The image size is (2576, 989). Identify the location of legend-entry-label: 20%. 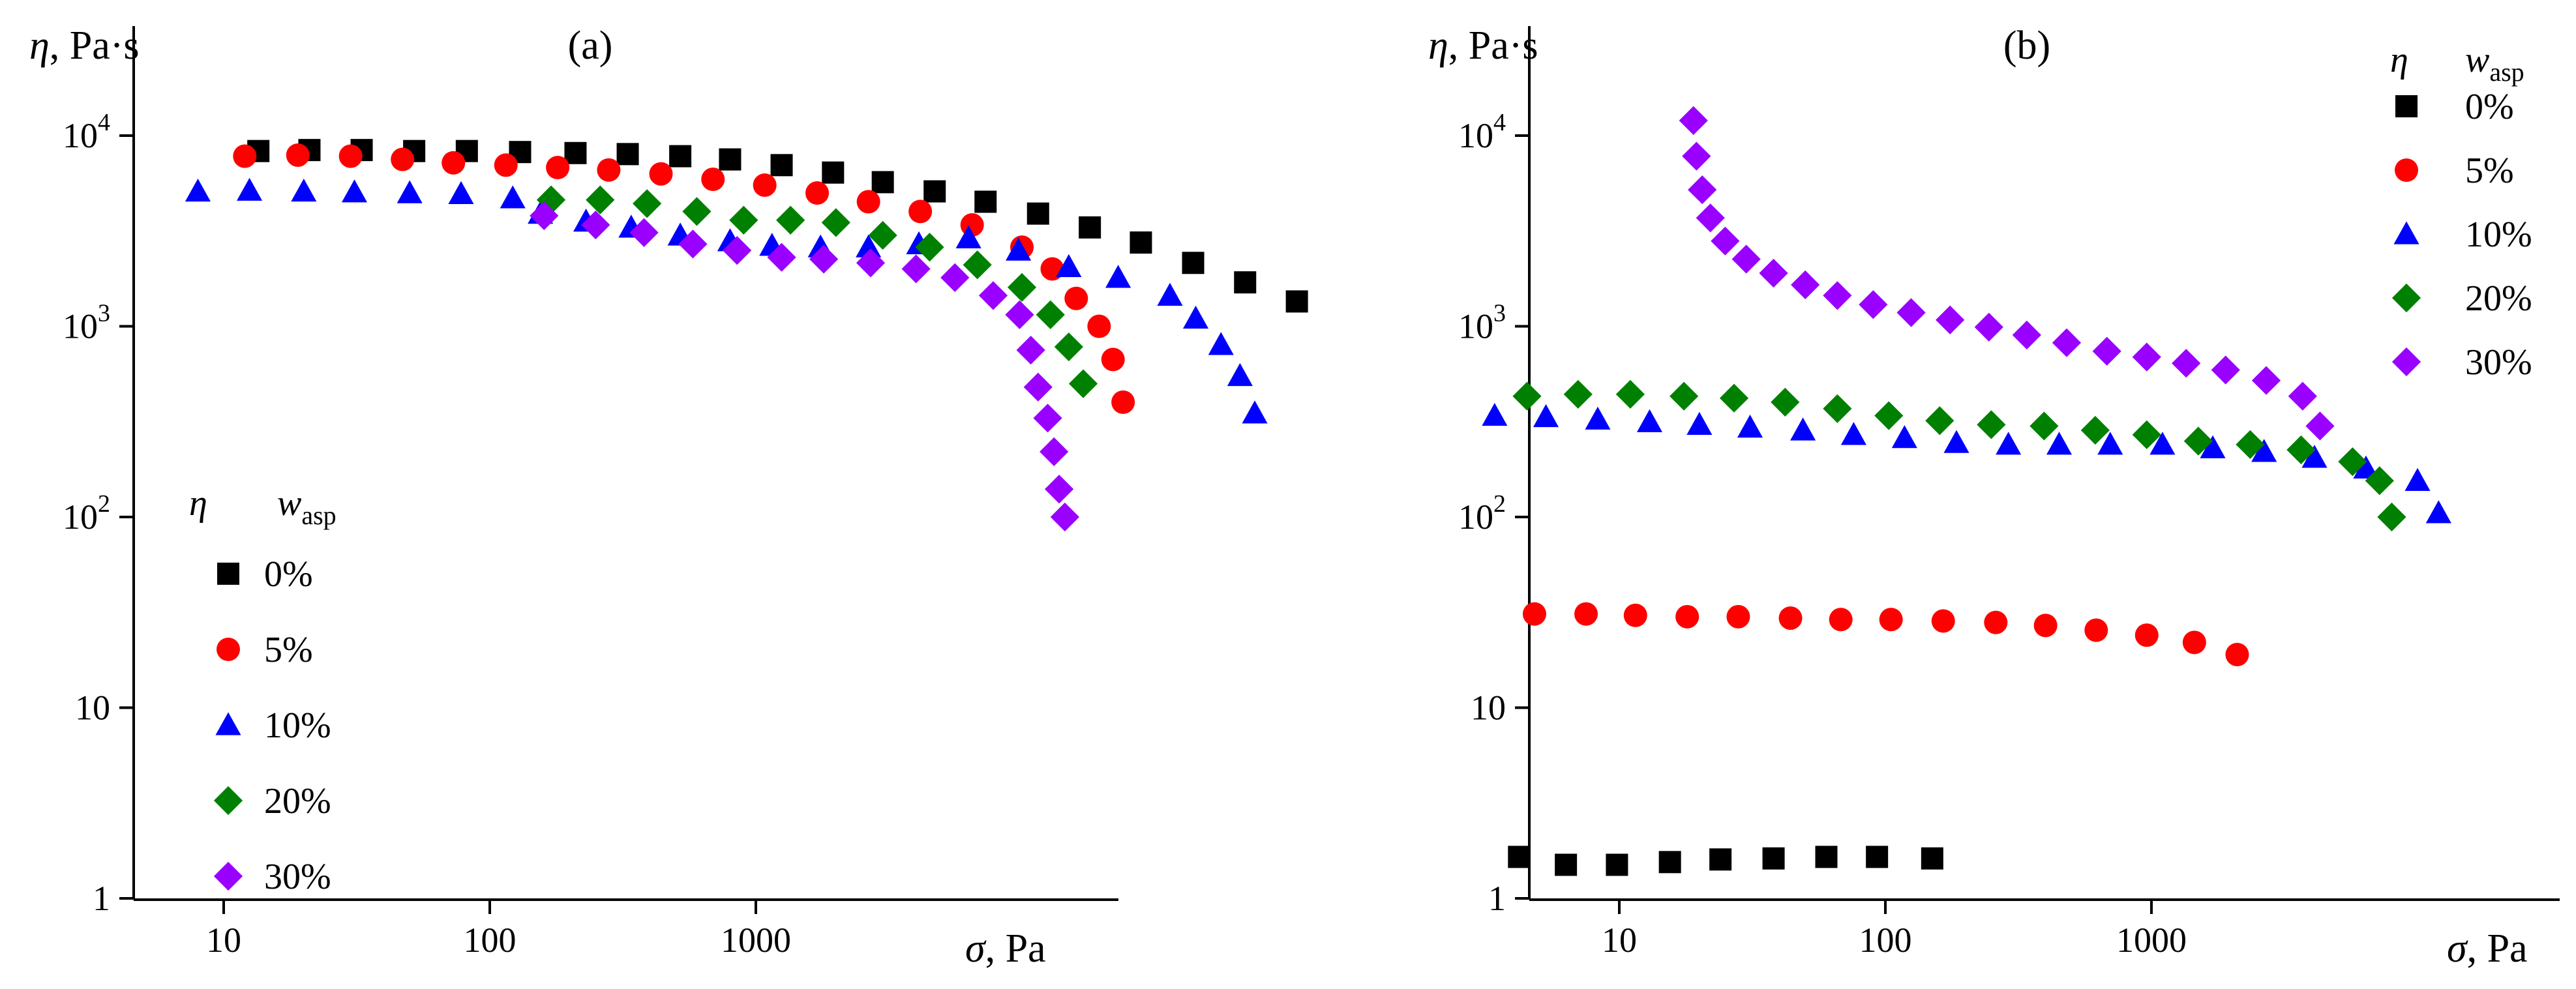
(297, 801).